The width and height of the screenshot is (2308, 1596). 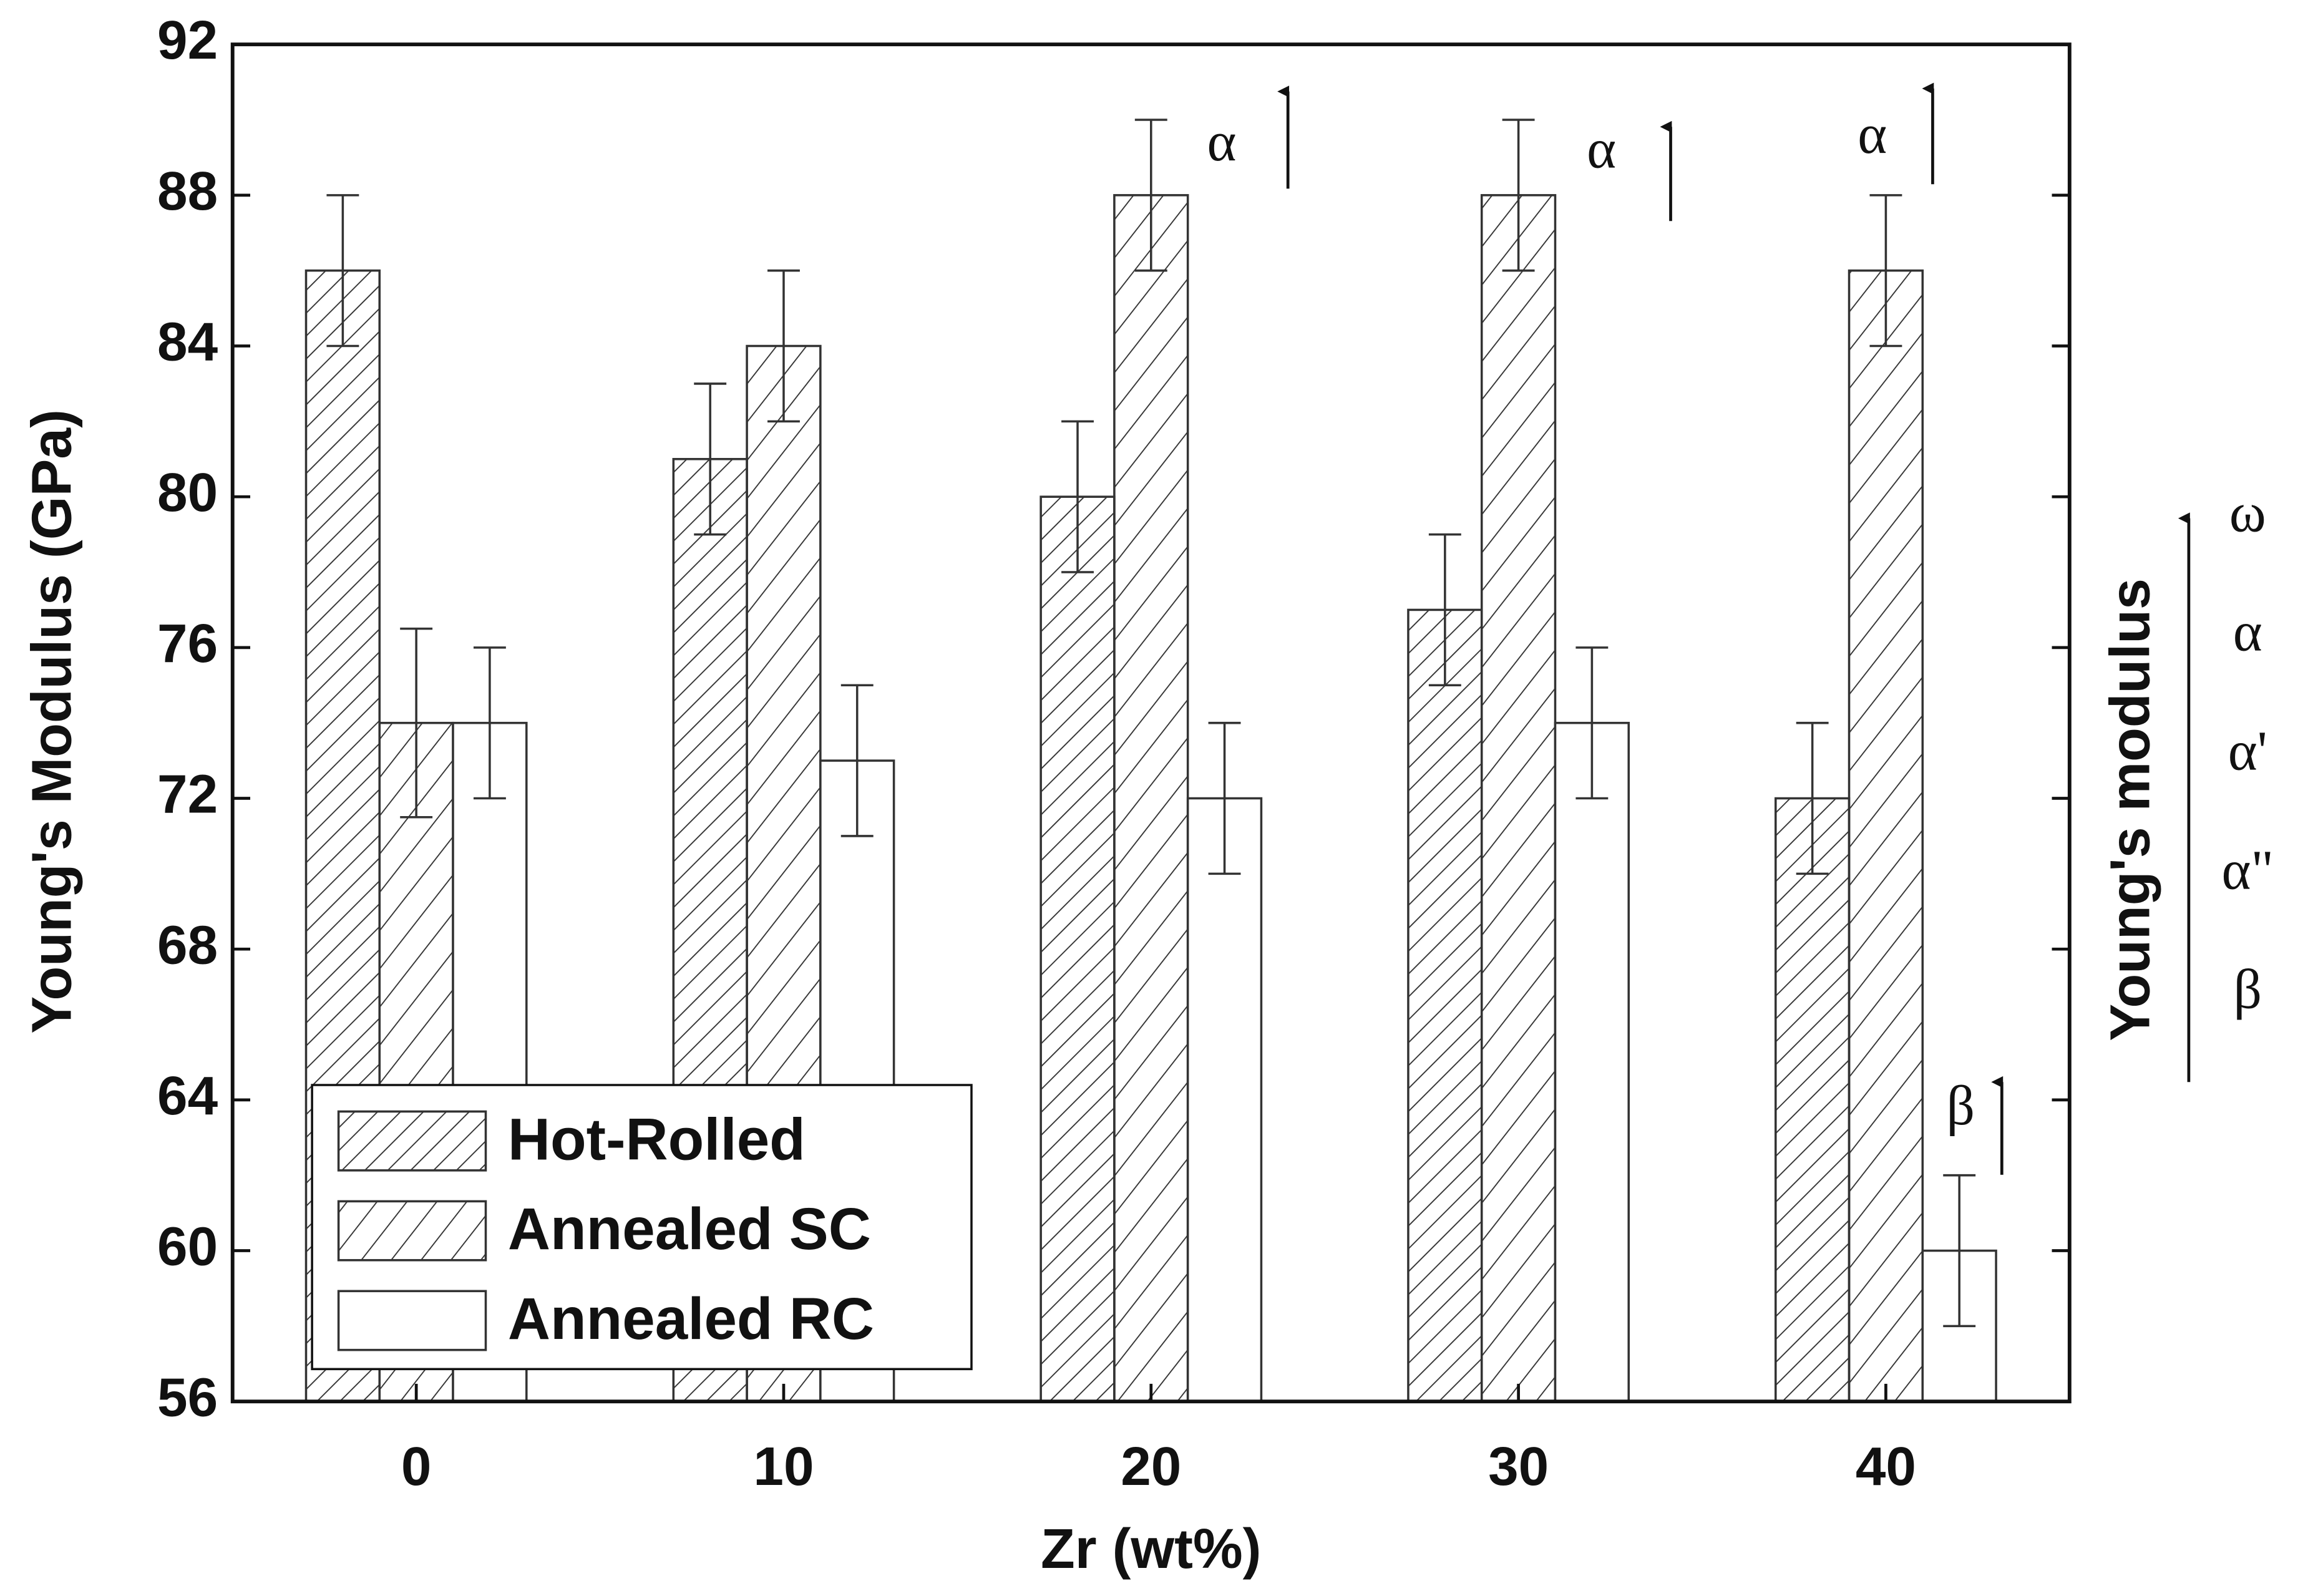 What do you see at coordinates (2247, 990) in the screenshot?
I see `phase-label: β` at bounding box center [2247, 990].